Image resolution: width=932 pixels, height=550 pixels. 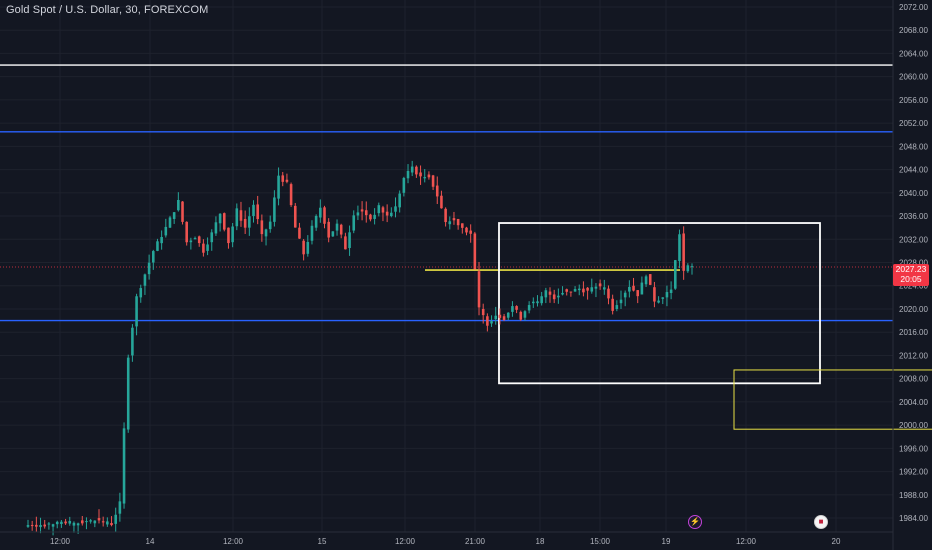 What do you see at coordinates (913, 402) in the screenshot?
I see `price-tick-label: 2004.00` at bounding box center [913, 402].